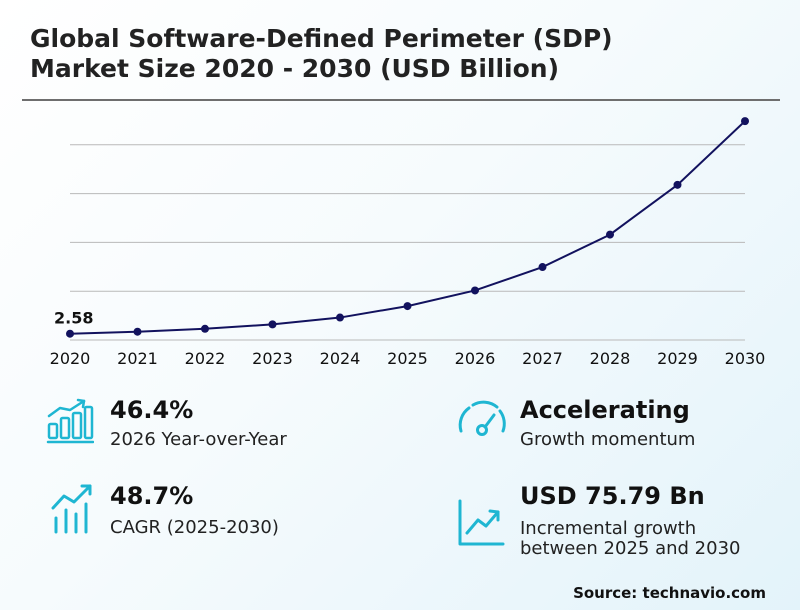  What do you see at coordinates (542, 358) in the screenshot?
I see `x-tick-label: 2027` at bounding box center [542, 358].